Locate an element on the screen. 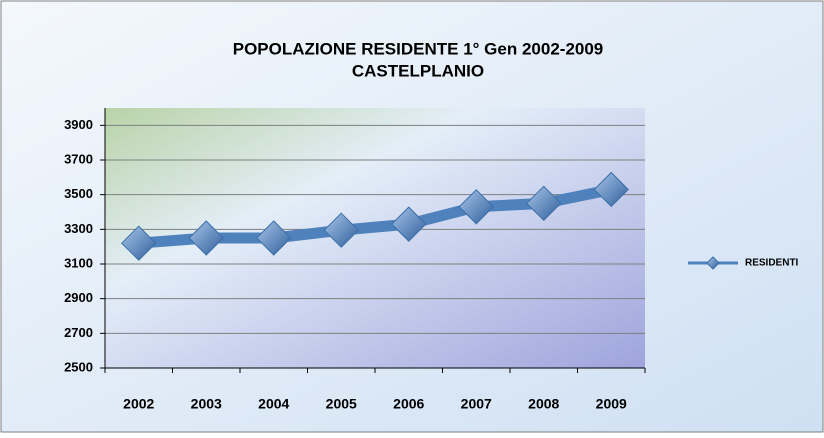 This screenshot has height=438, width=824. y-tick-label: 3500 is located at coordinates (78, 193).